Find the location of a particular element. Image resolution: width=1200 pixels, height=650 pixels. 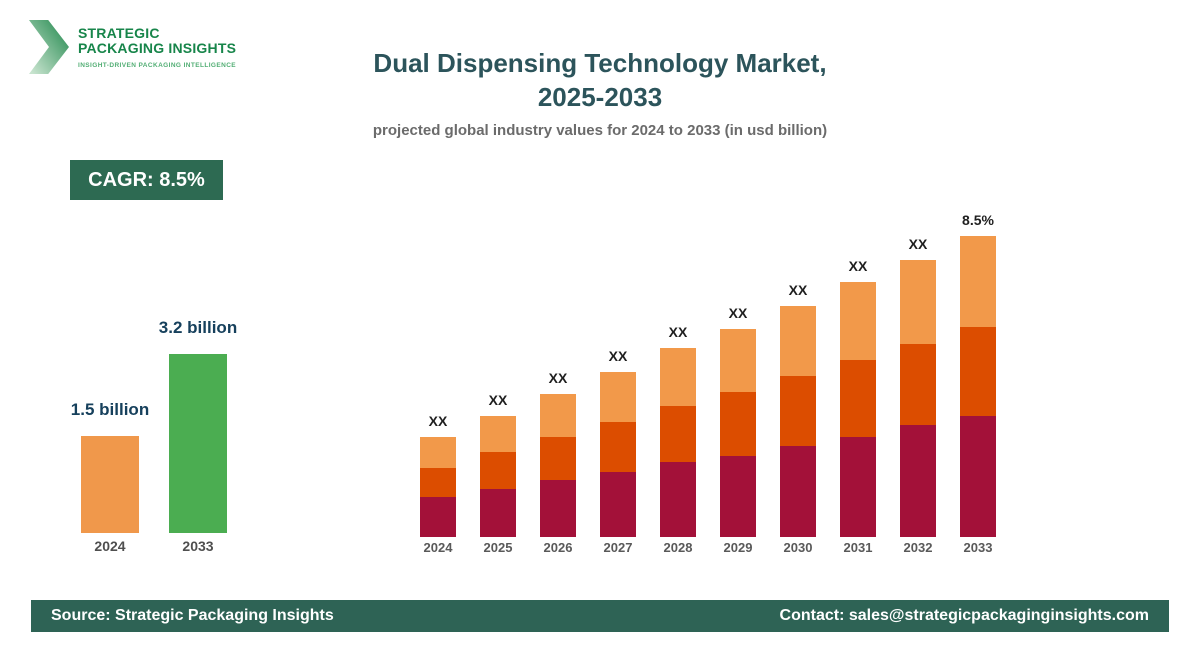

projection-segment-middle-2025 is located at coordinates (498, 470).